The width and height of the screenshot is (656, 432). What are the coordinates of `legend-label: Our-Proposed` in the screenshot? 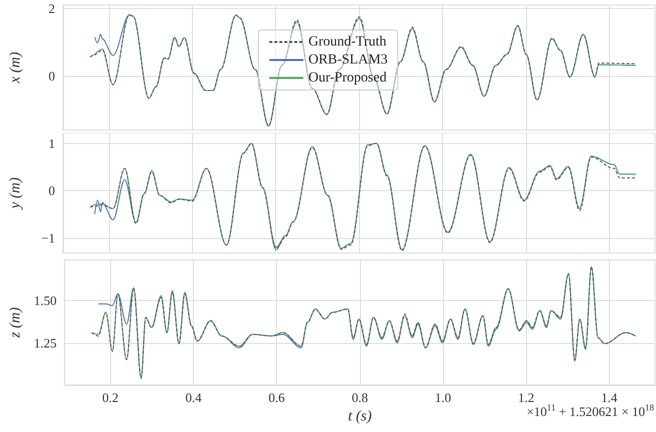 It's located at (347, 78).